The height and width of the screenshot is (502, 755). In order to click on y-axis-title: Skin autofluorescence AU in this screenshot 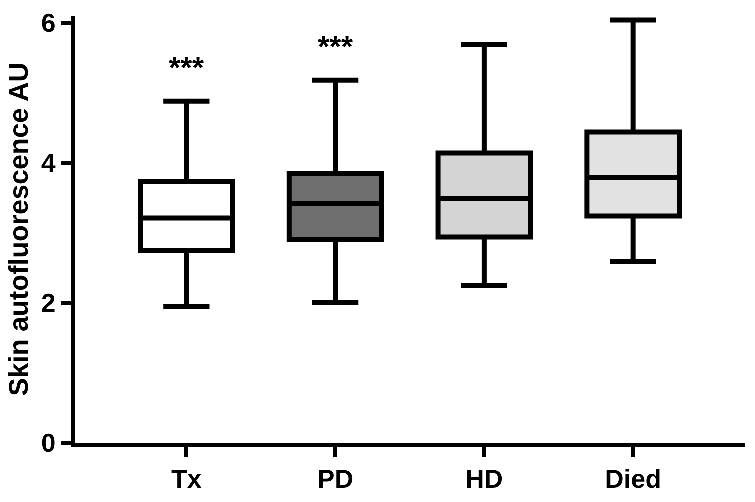, I will do `click(19, 229)`.